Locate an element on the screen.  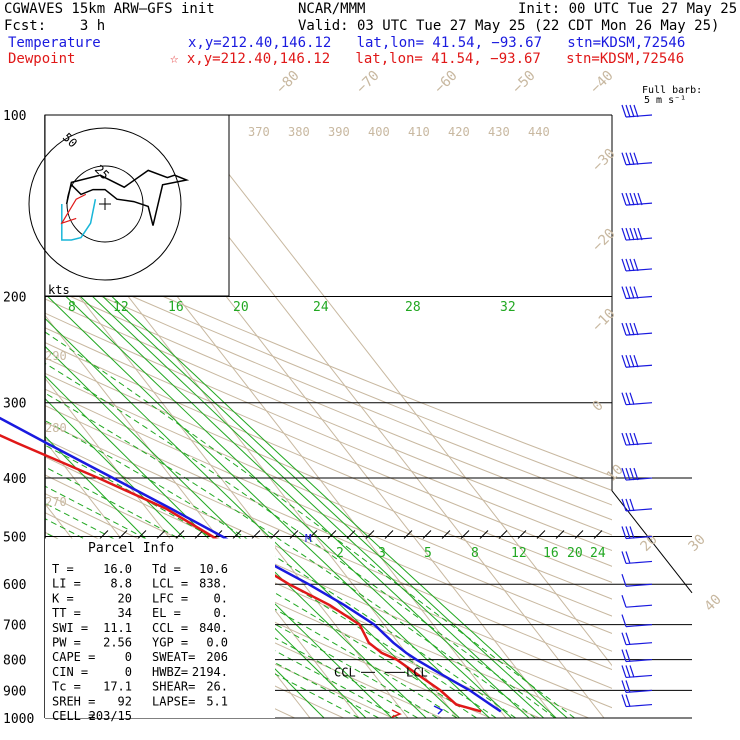
mixing-ratio-label: 2 is located at coordinates (340, 553).